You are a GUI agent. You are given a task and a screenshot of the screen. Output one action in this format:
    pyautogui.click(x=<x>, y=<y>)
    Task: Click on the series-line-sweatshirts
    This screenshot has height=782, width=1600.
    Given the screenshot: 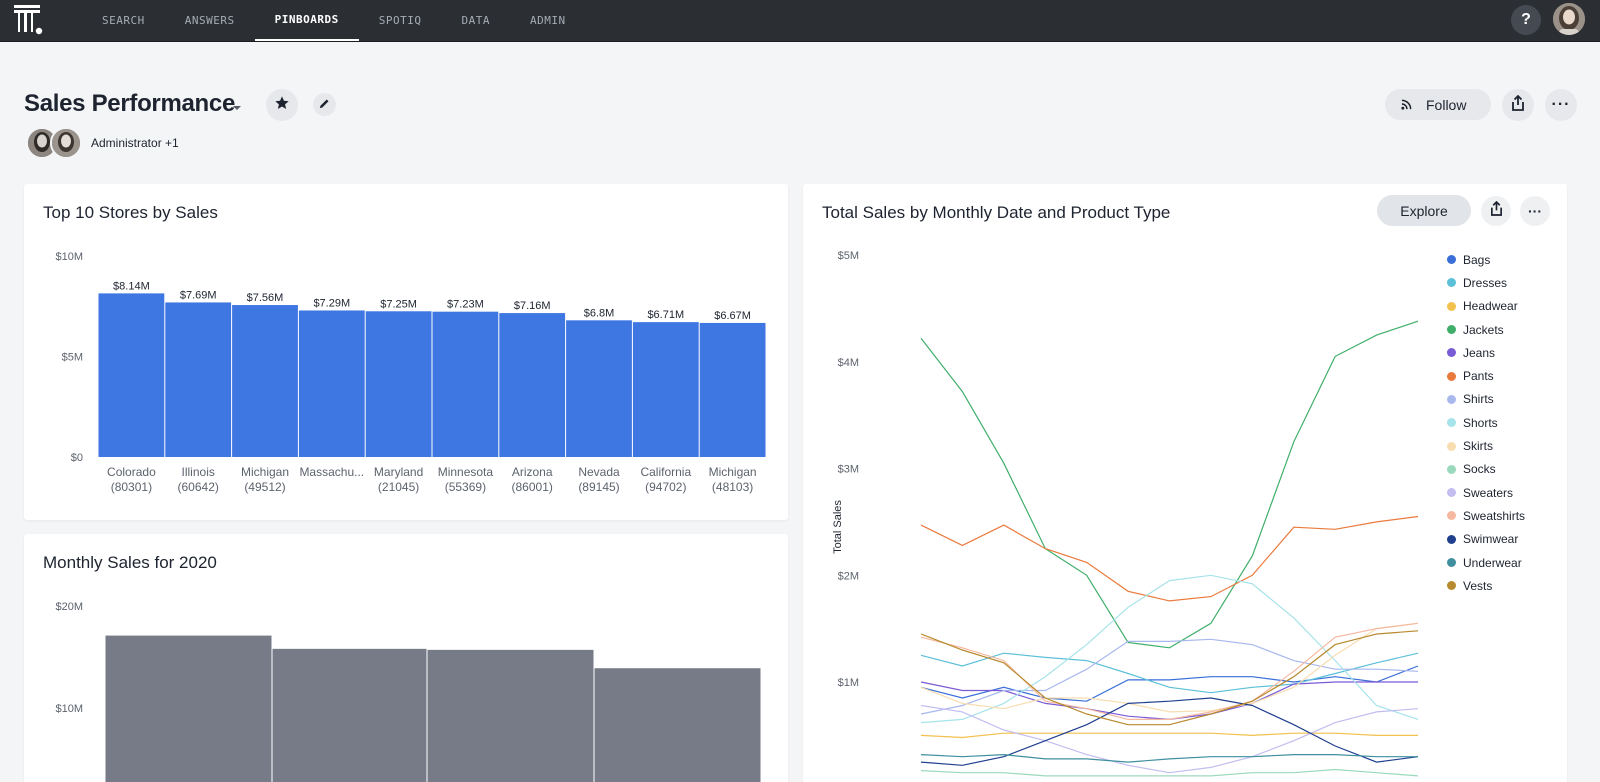 What is the action you would take?
    pyautogui.click(x=1169, y=671)
    